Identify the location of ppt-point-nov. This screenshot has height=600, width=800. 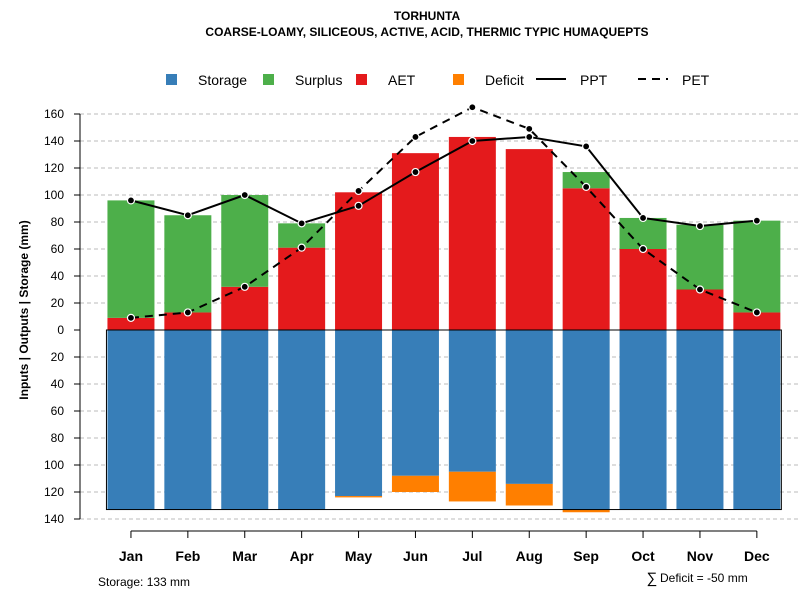
(700, 226).